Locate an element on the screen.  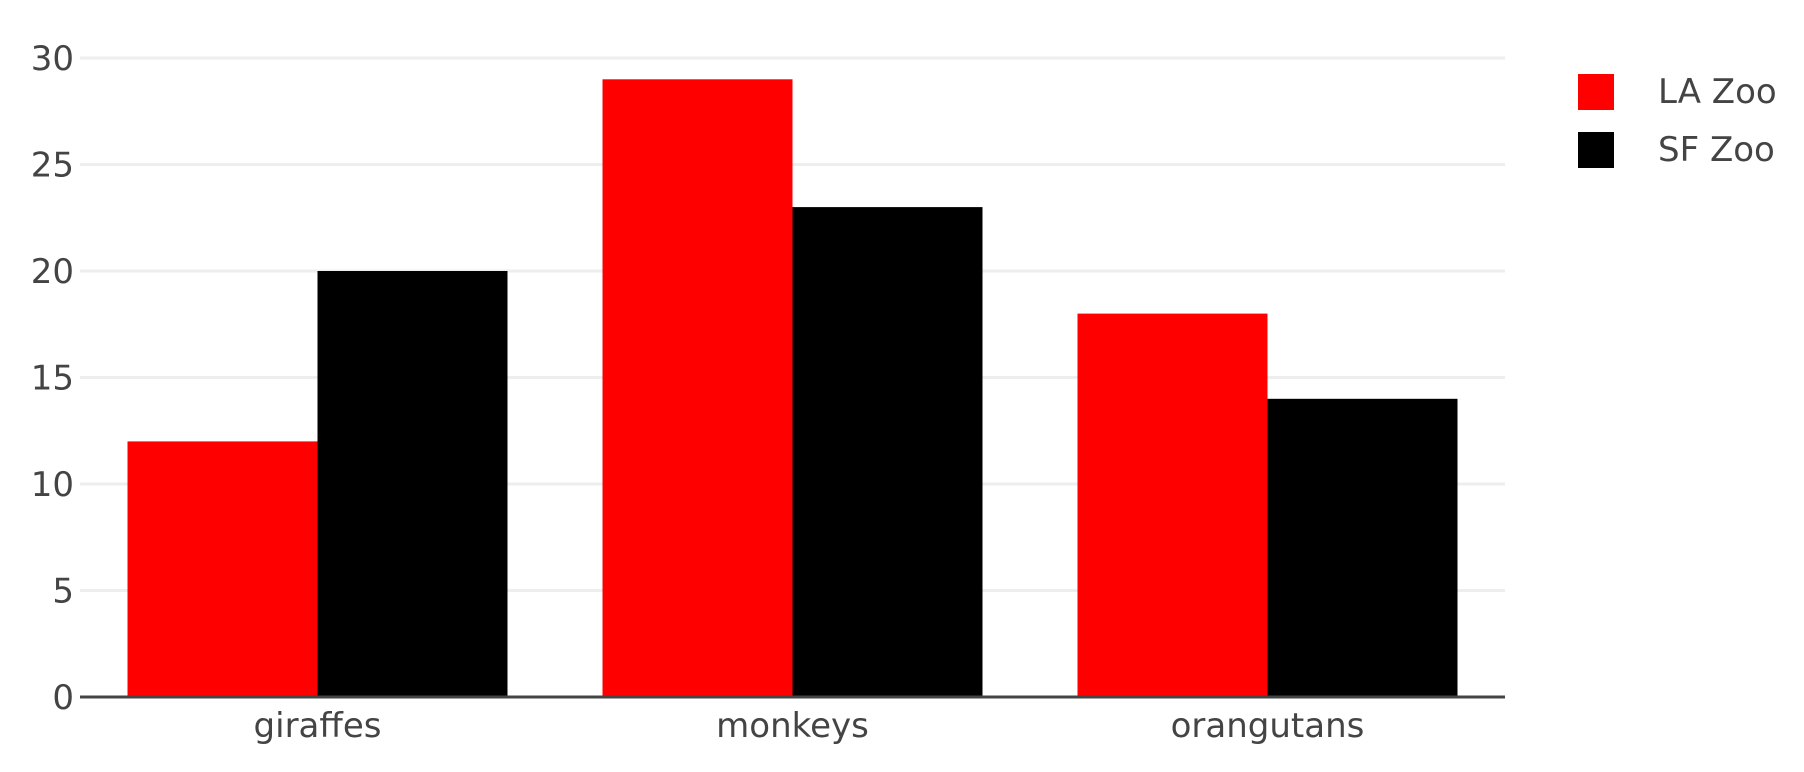
y-axis-tick-labels: 0 5 10 15 20 25 30 is located at coordinates (52, 378).